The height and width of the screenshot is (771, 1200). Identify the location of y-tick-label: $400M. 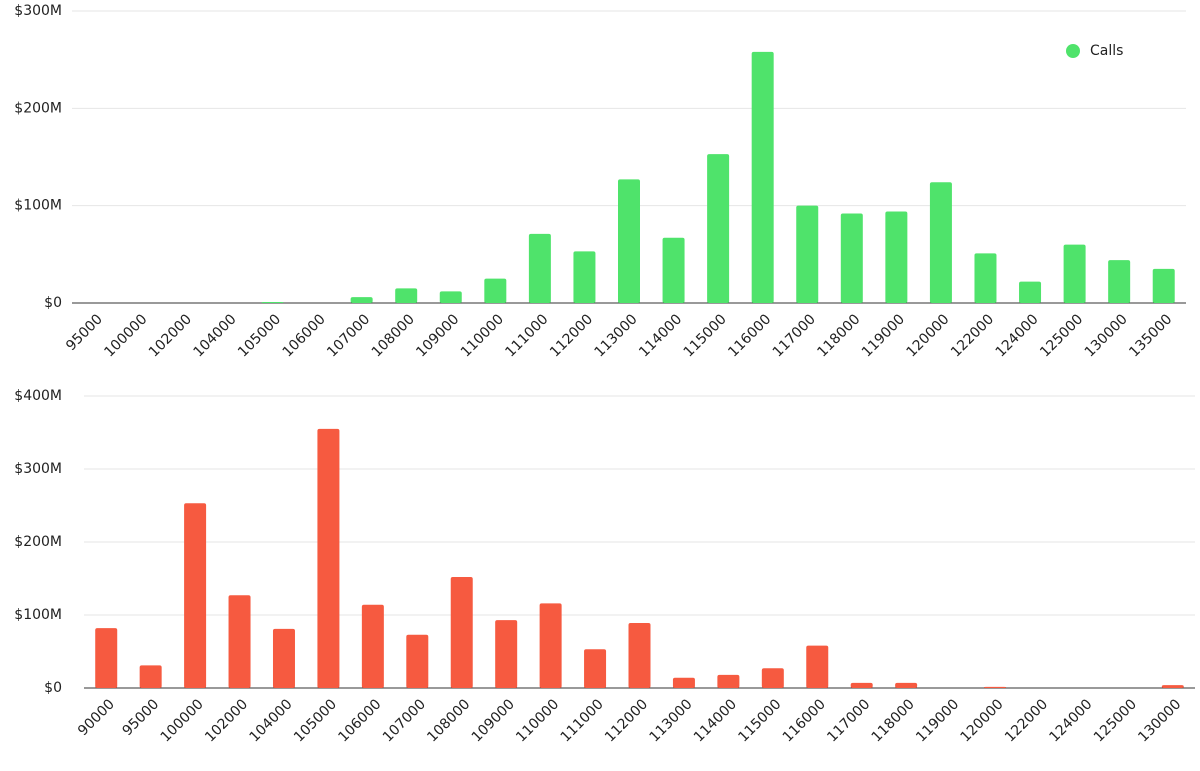
(38, 396).